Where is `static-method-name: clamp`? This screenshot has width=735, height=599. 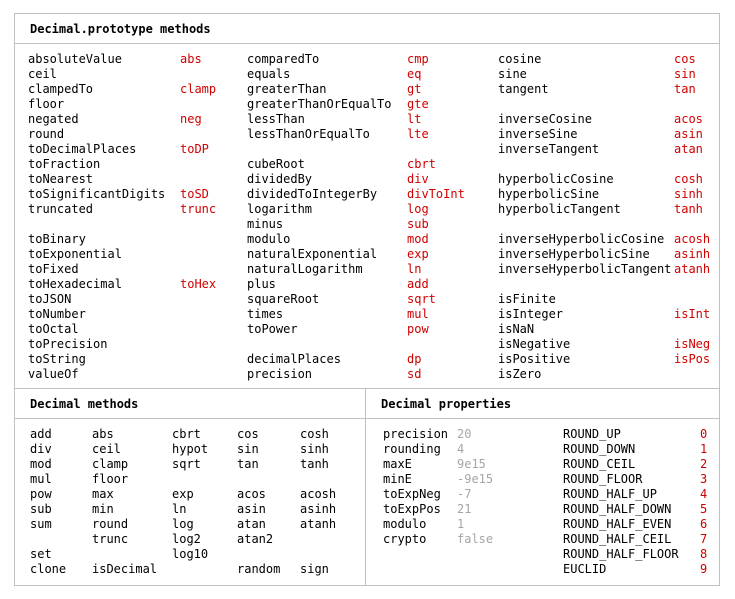 static-method-name: clamp is located at coordinates (110, 464).